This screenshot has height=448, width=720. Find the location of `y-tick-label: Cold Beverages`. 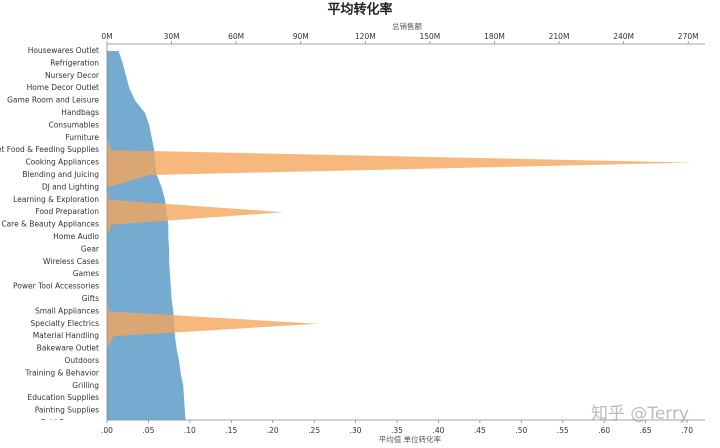

y-tick-label: Cold Beverages is located at coordinates (69, 422).